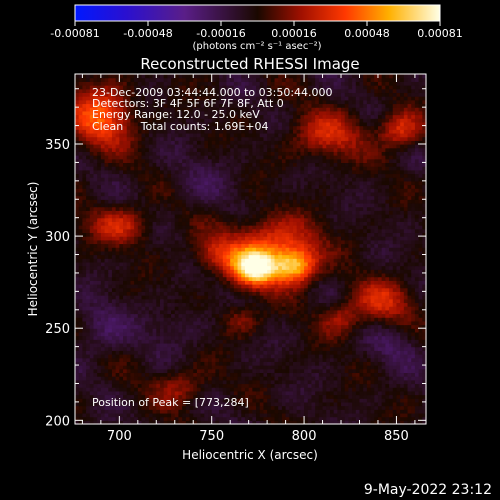 The width and height of the screenshot is (500, 500). What do you see at coordinates (220, 33) in the screenshot?
I see `colorbar-tick-label: -0.00016` at bounding box center [220, 33].